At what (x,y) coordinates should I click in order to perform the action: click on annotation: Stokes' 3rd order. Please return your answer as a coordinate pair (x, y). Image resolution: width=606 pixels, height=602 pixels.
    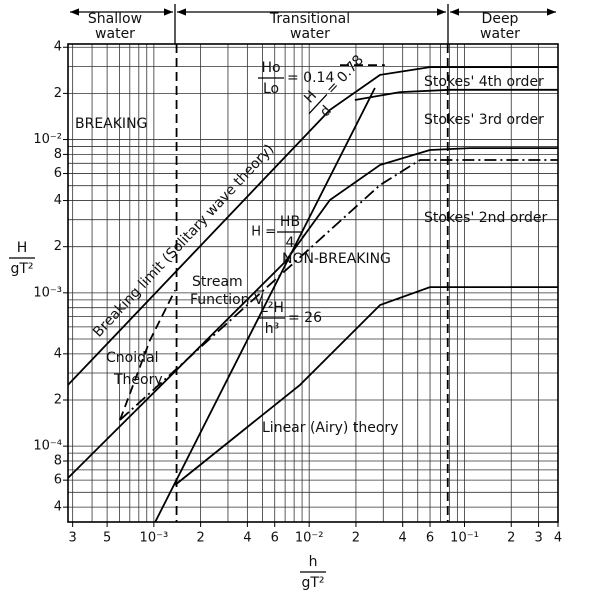
    Looking at the image, I should click on (484, 120).